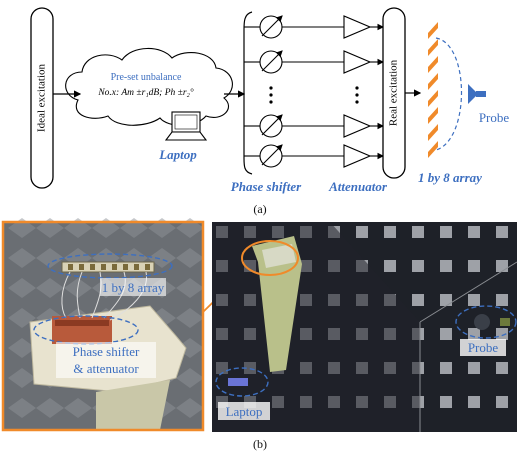  I want to click on probe-icon, so click(477, 94).